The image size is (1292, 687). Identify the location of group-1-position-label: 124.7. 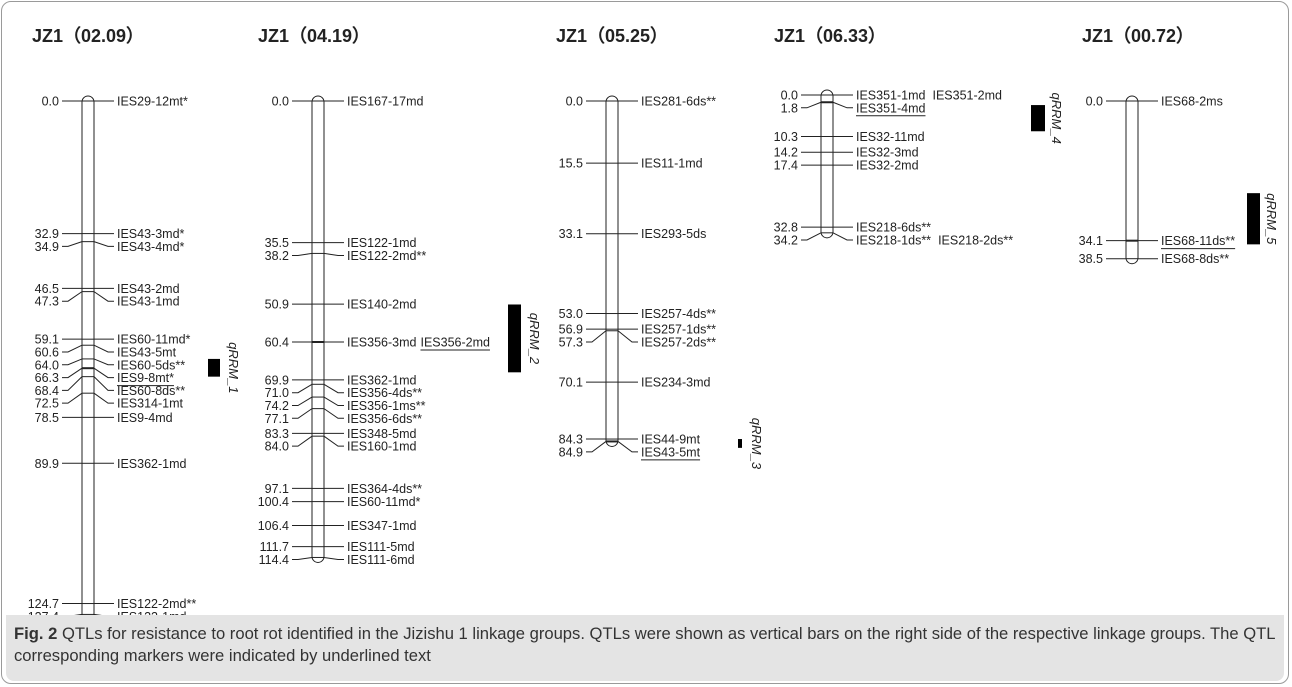
(43, 604).